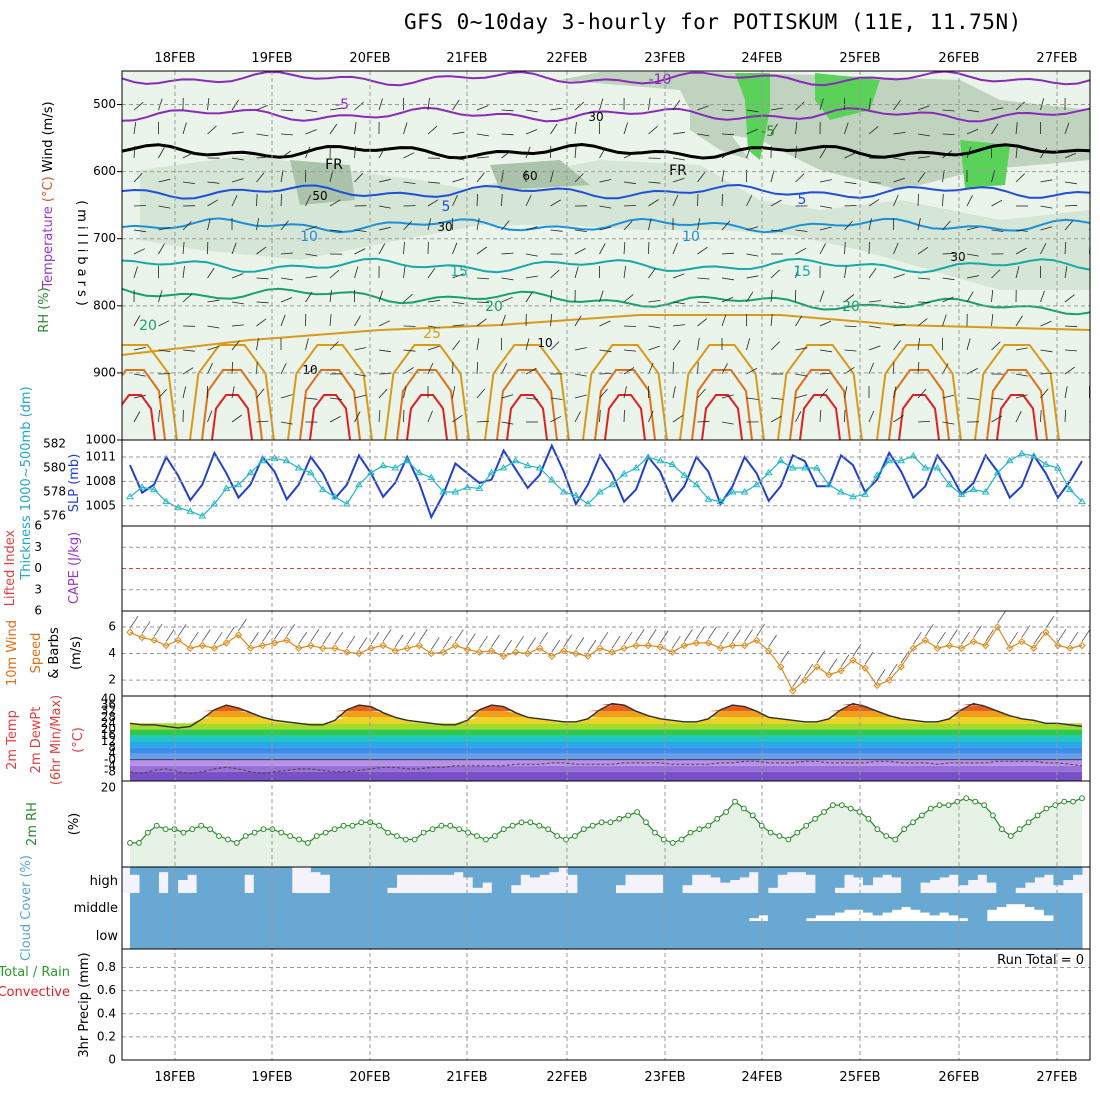 The height and width of the screenshot is (1100, 1100). I want to click on isotherm-label: -5, so click(768, 132).